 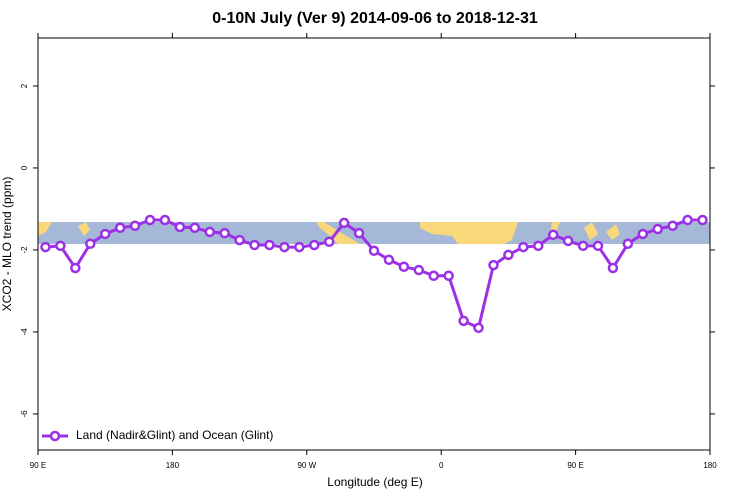 What do you see at coordinates (24, 414) in the screenshot?
I see `y-tick-label: -6` at bounding box center [24, 414].